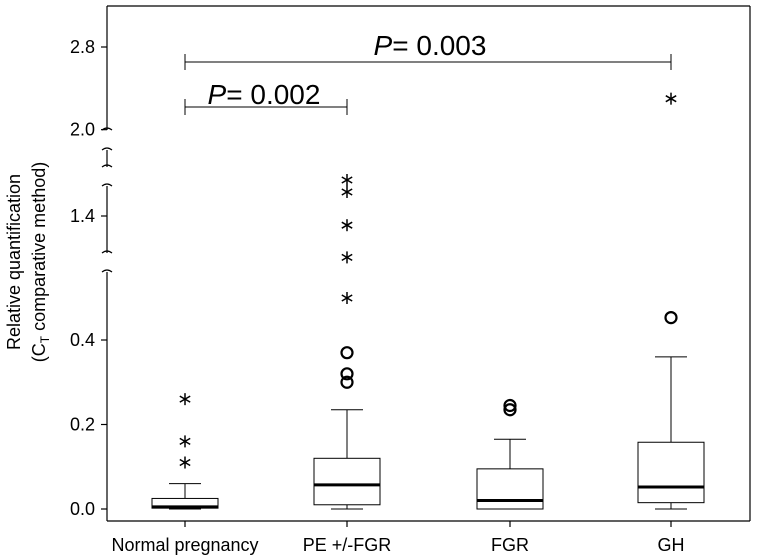 This screenshot has width=758, height=559. What do you see at coordinates (347, 545) in the screenshot?
I see `x-tick-label: PE +/-FGR` at bounding box center [347, 545].